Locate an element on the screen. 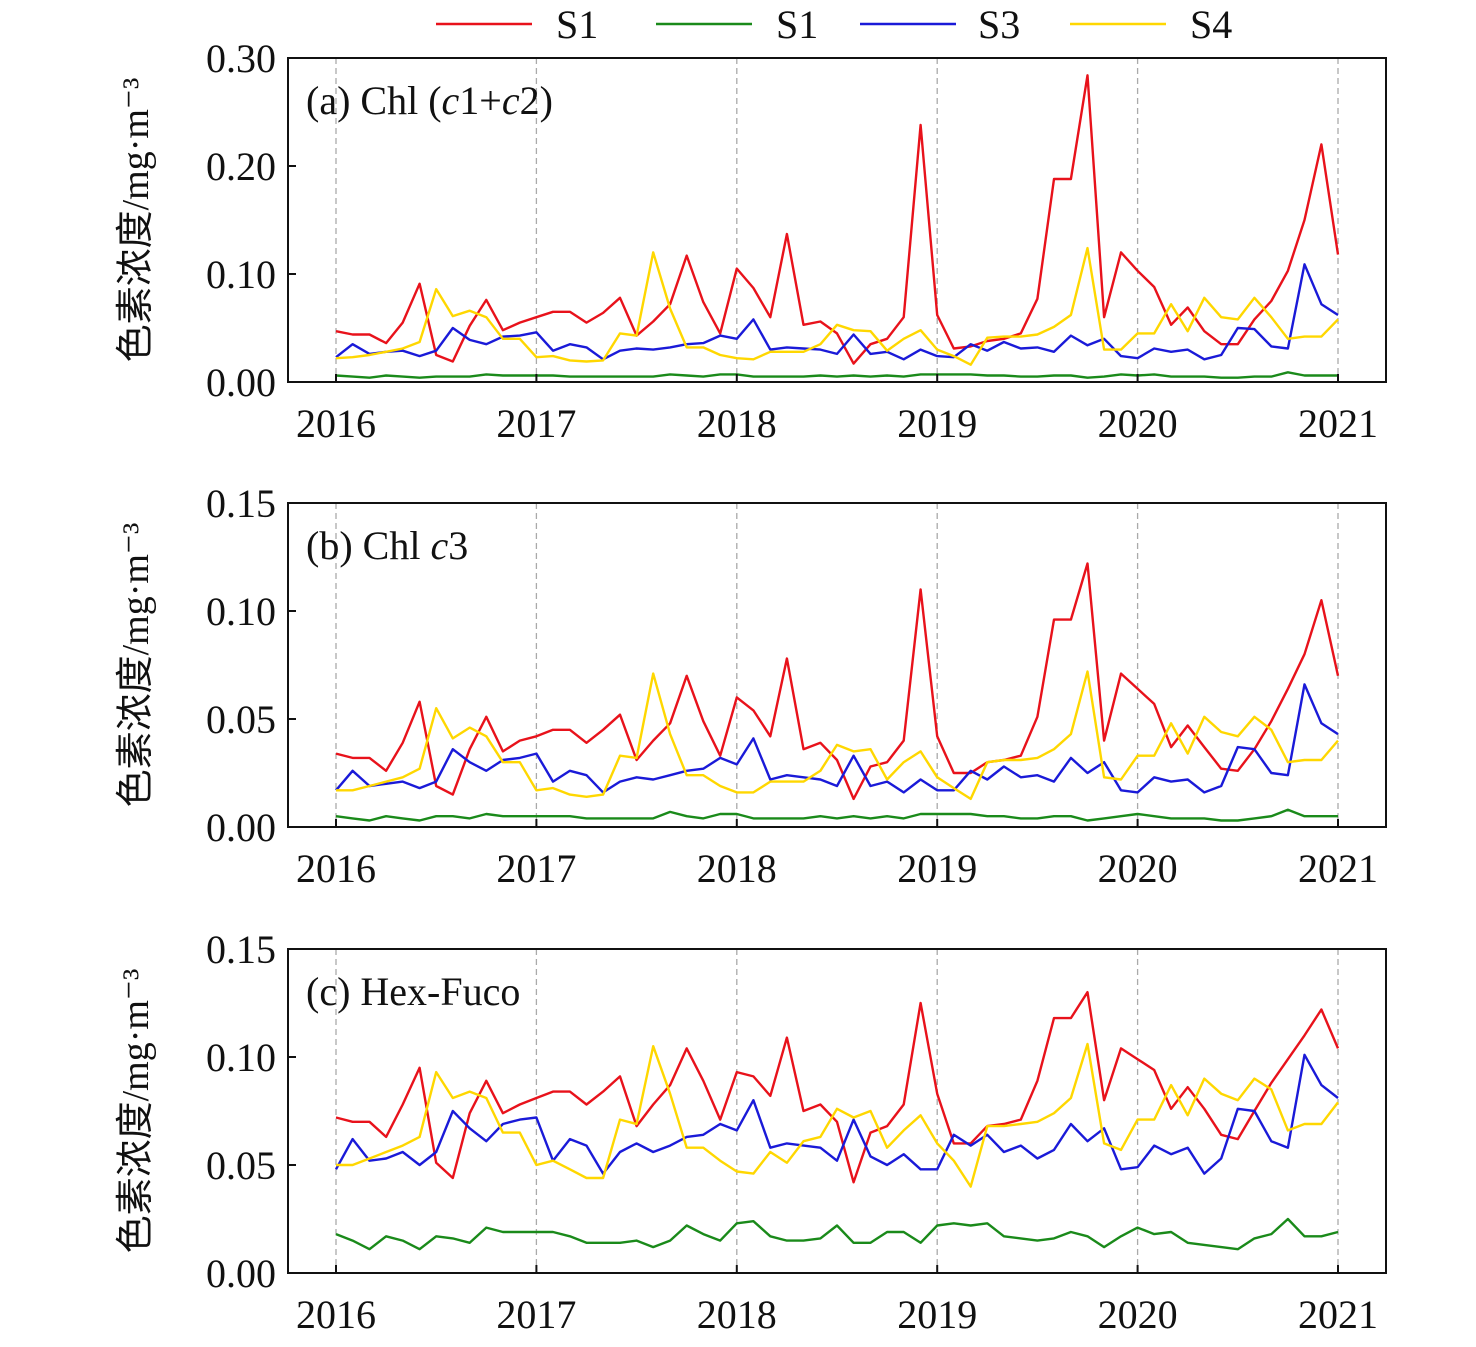 Image resolution: width=1476 pixels, height=1347 pixels. panel-title: (b) Chl c3 is located at coordinates (387, 545).